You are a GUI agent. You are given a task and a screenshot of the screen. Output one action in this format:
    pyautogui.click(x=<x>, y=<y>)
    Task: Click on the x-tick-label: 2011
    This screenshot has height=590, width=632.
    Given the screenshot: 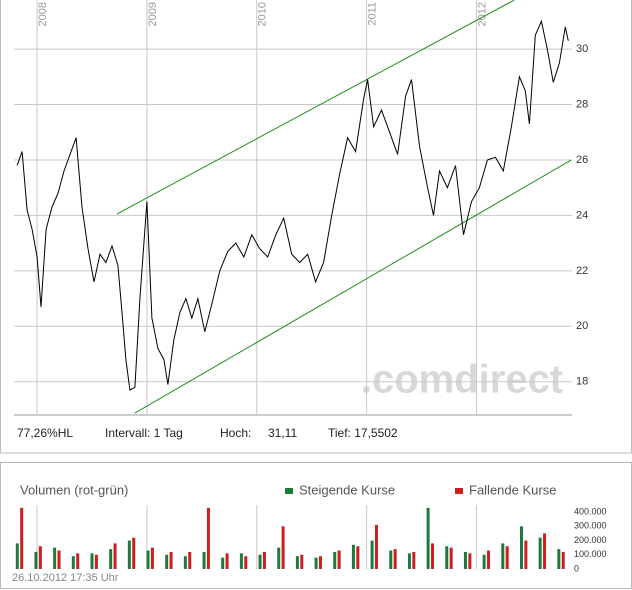 What is the action you would take?
    pyautogui.click(x=373, y=14)
    